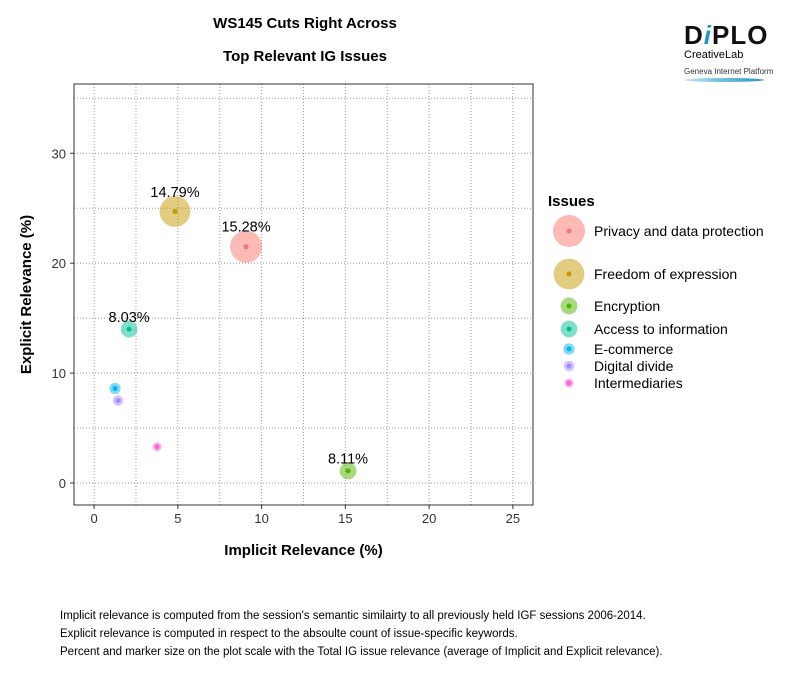 The height and width of the screenshot is (700, 800). I want to click on y-tick-label: 30, so click(59, 153).